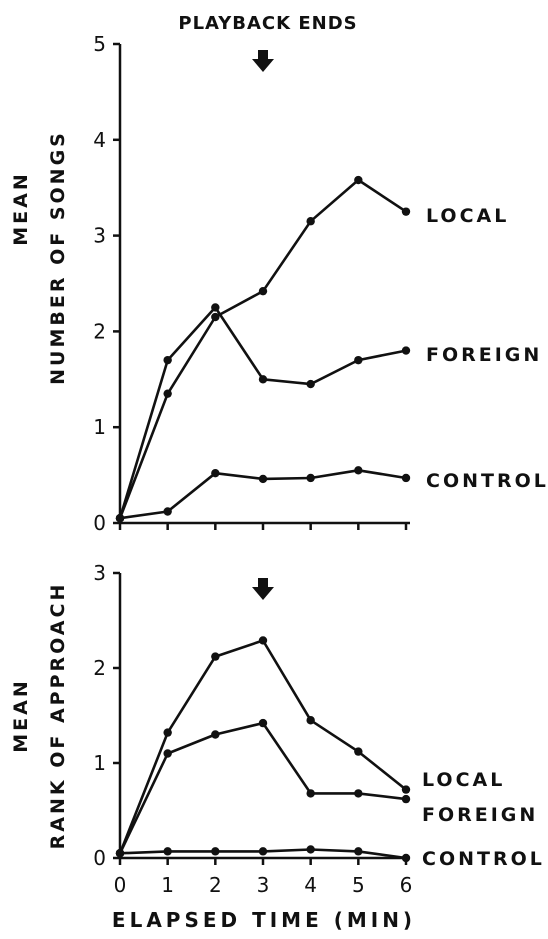 The width and height of the screenshot is (548, 939). What do you see at coordinates (99, 140) in the screenshot?
I see `y-tick-label: 4` at bounding box center [99, 140].